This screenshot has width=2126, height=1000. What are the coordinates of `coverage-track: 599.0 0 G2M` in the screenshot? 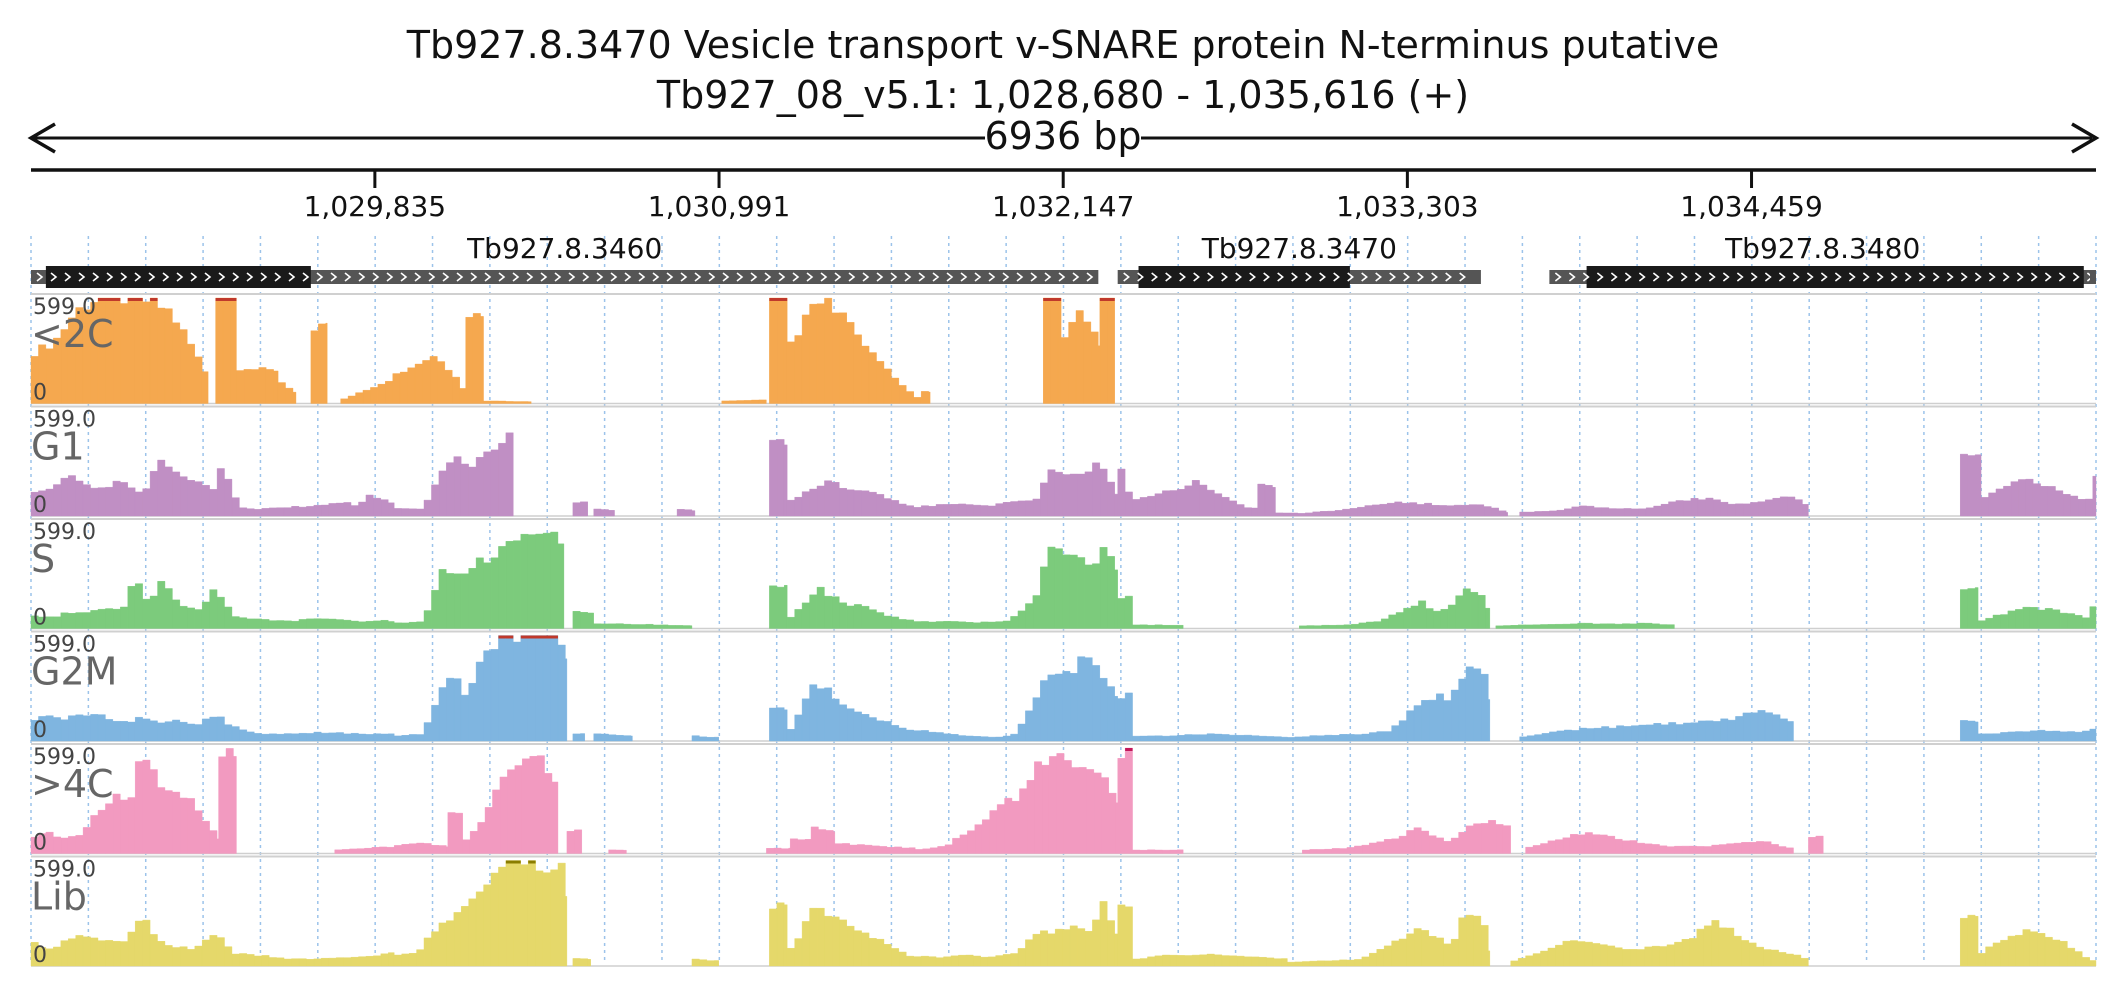 It's located at (1063, 686).